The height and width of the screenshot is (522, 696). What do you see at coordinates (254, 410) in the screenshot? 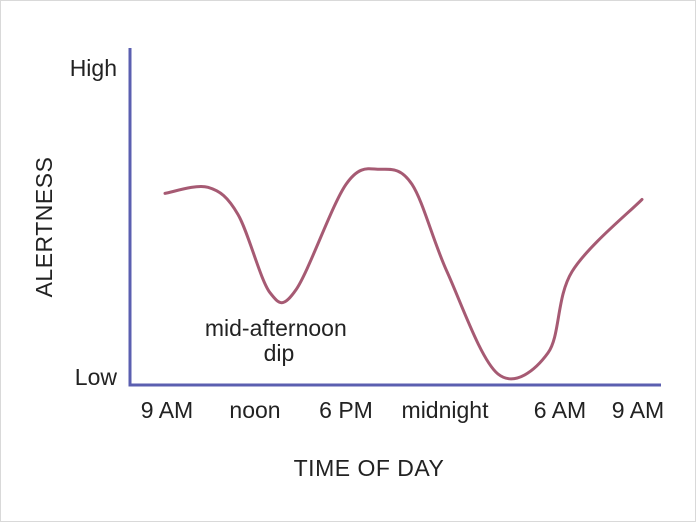
I see `x-tick-label-noon: noon` at bounding box center [254, 410].